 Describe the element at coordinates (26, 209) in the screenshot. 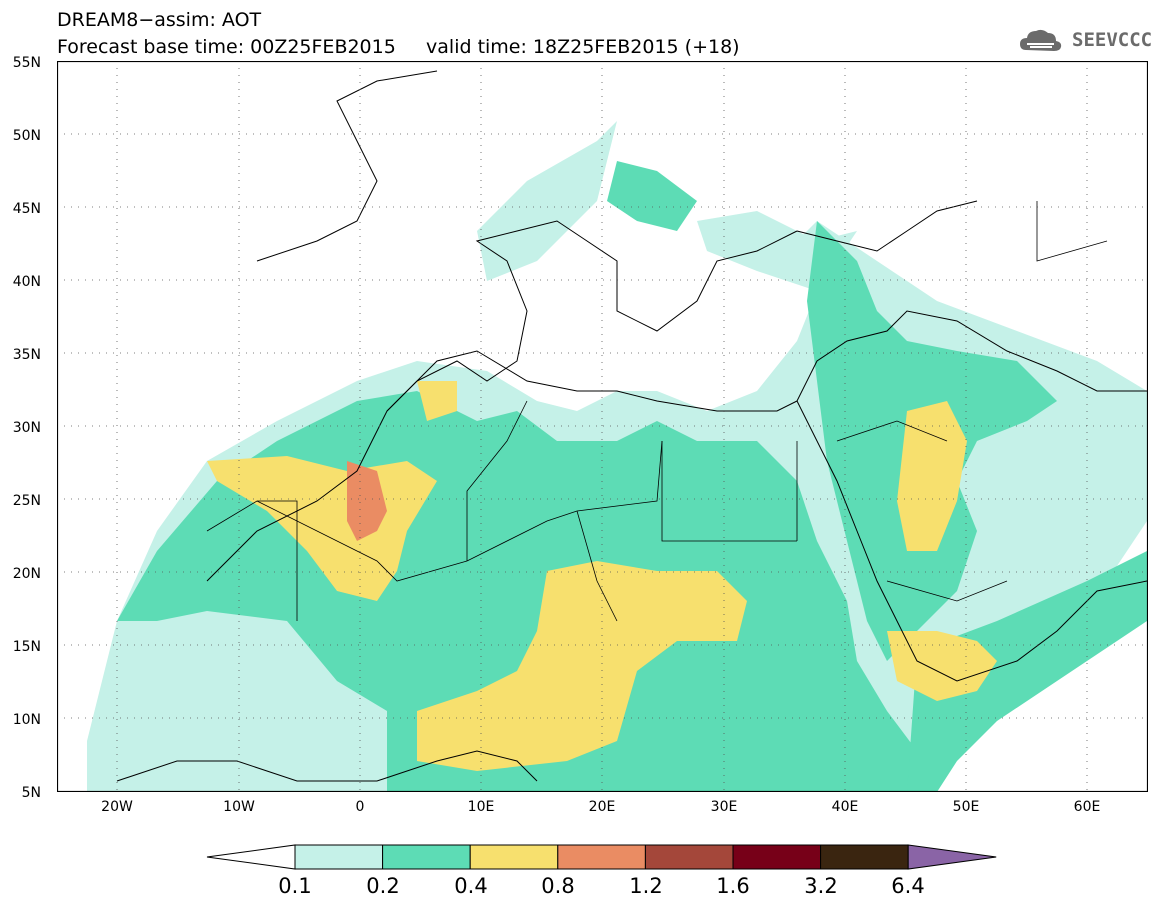

I see `lat-label: 45N` at that location.